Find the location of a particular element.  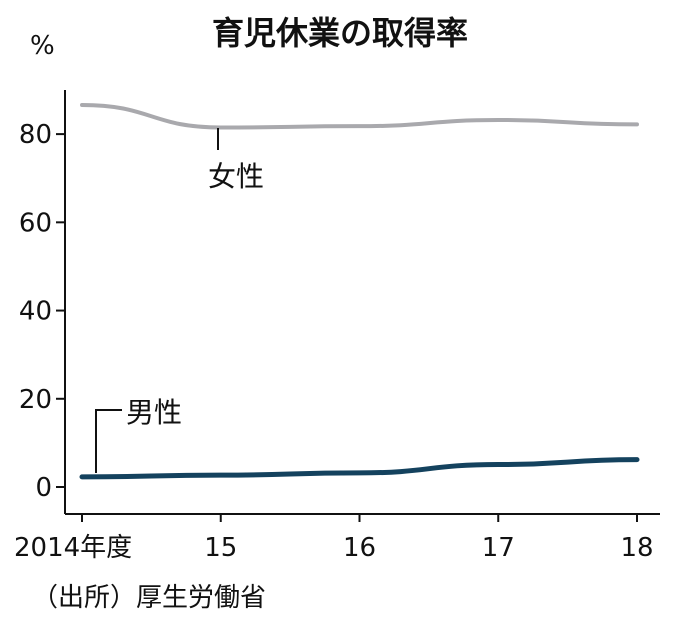

y-axis-unit: % is located at coordinates (42, 46).